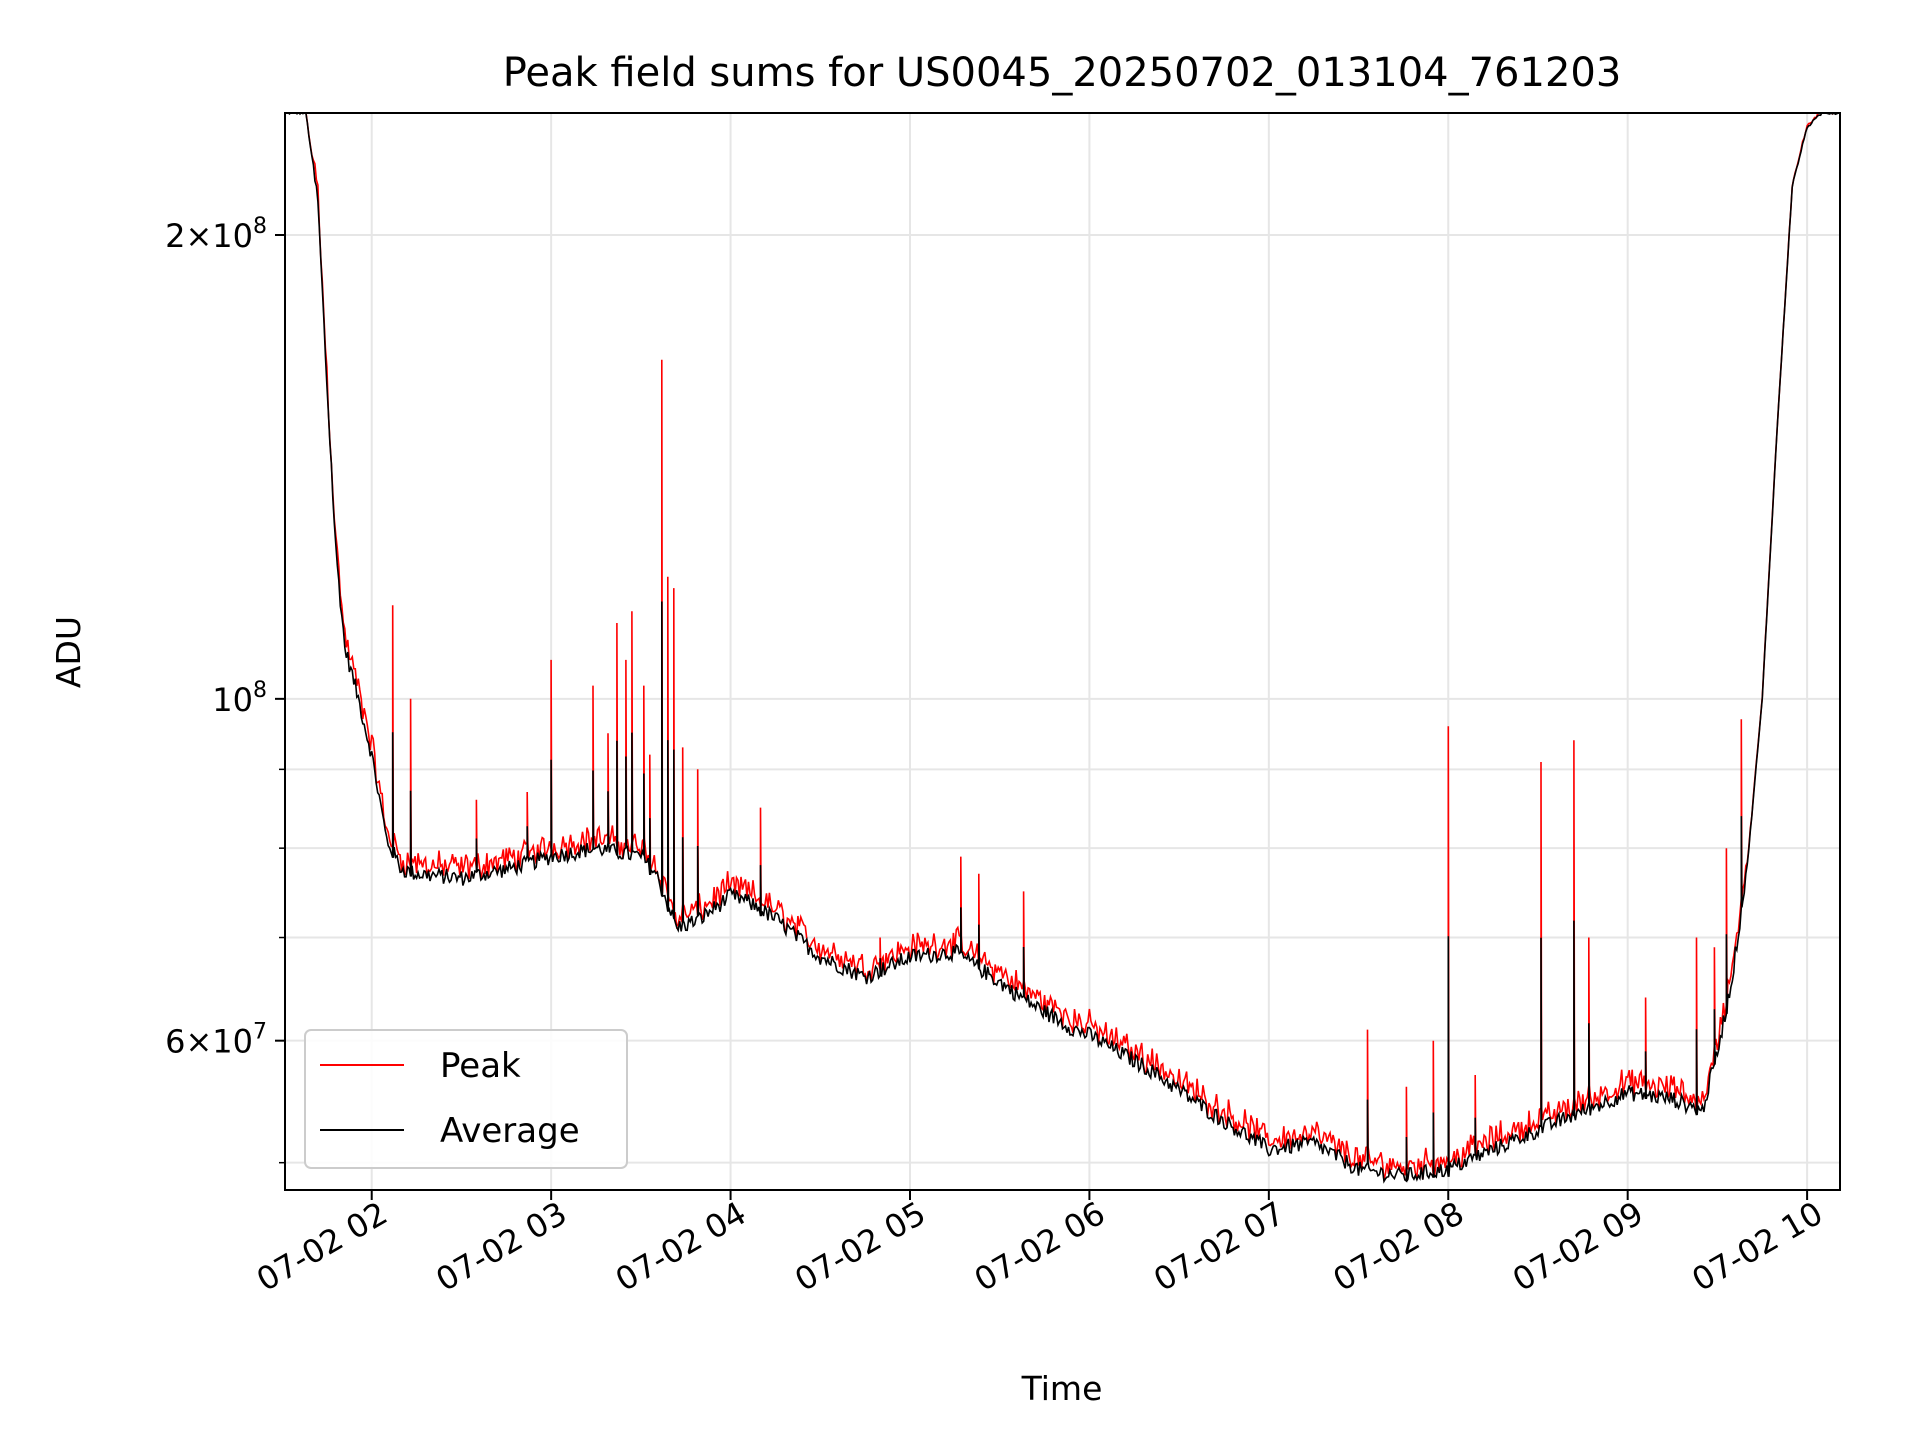 The height and width of the screenshot is (1440, 1920). I want to click on legend: Peak Average, so click(466, 1099).